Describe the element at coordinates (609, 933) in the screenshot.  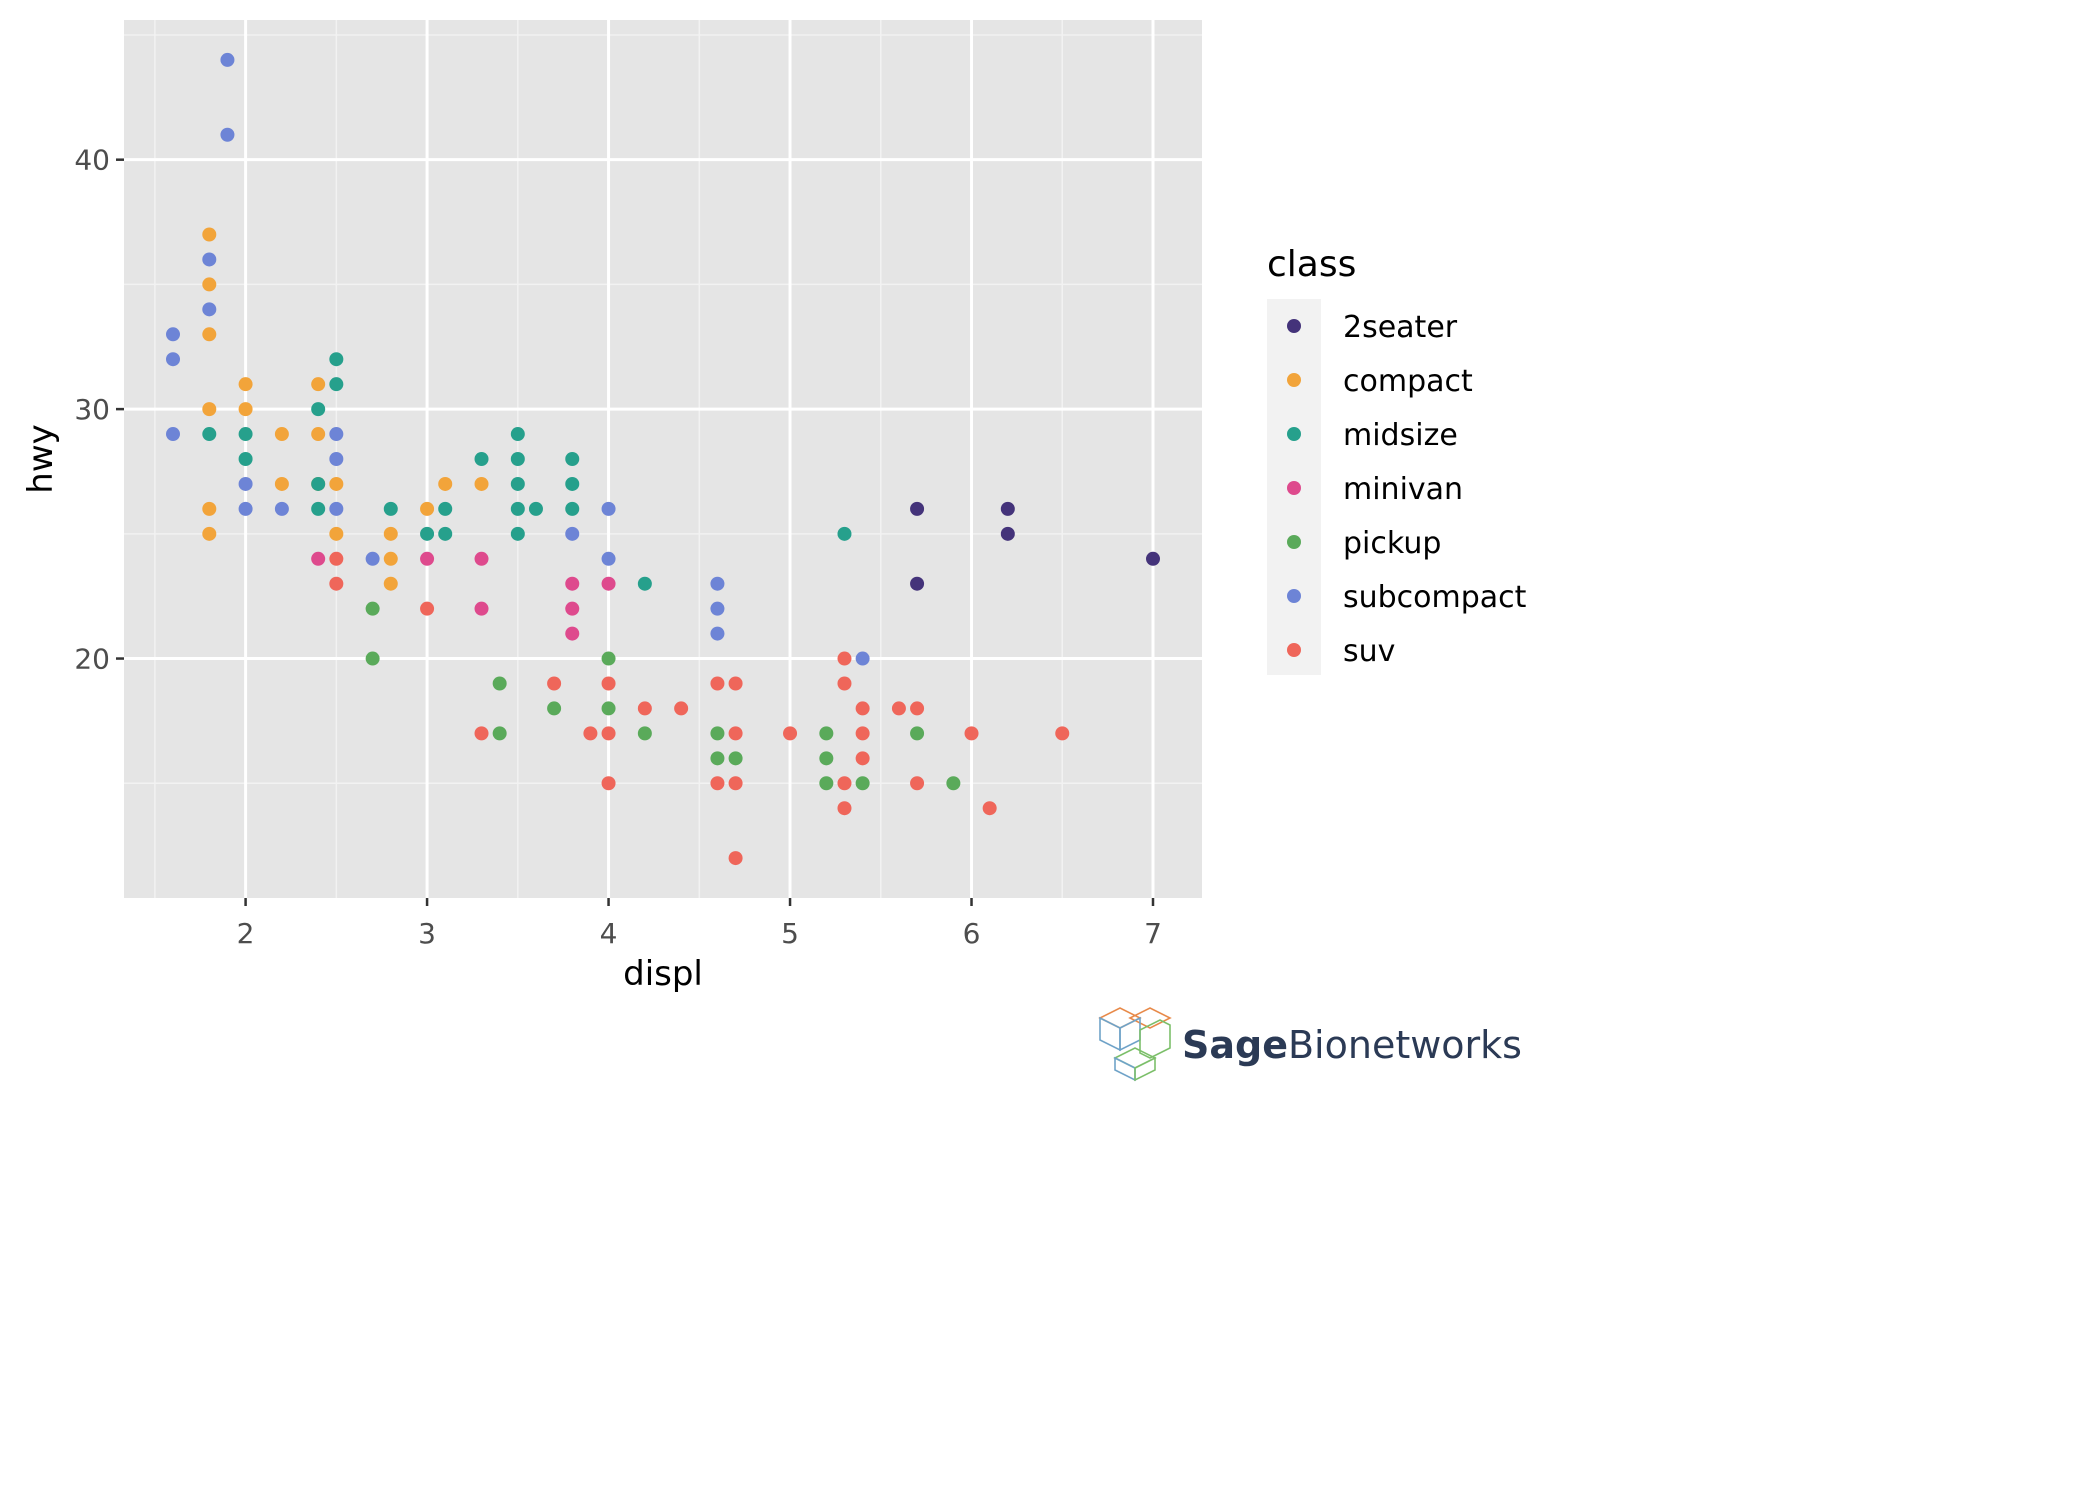
I see `x-tick-label: 4` at that location.